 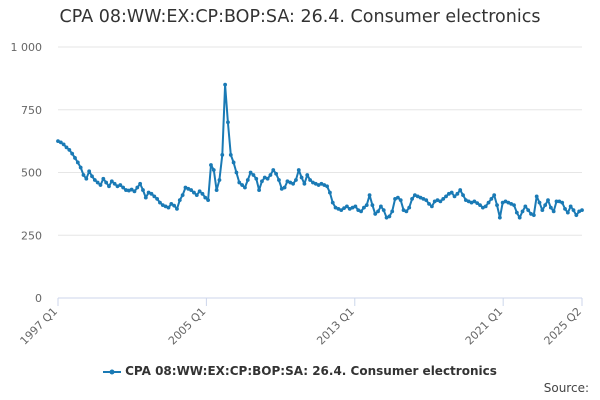 I want to click on x-axis: 1997 Q1 2005 Q1 2013 Q1 2021 Q1 2025 Q2, so click(x=301, y=322).